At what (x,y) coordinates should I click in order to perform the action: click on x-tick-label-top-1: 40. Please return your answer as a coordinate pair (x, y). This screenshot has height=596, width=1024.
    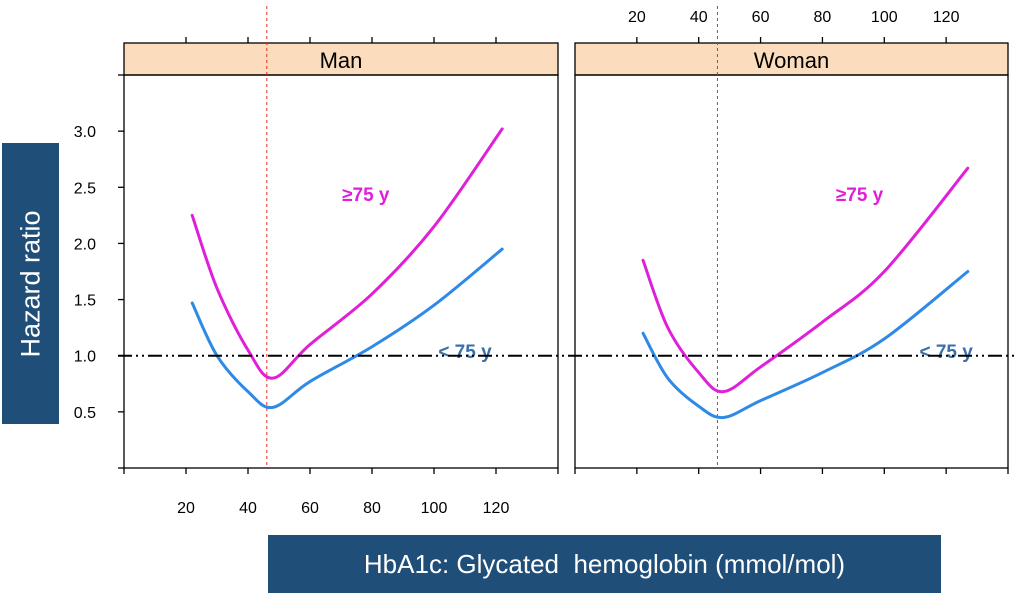
    Looking at the image, I should click on (699, 17).